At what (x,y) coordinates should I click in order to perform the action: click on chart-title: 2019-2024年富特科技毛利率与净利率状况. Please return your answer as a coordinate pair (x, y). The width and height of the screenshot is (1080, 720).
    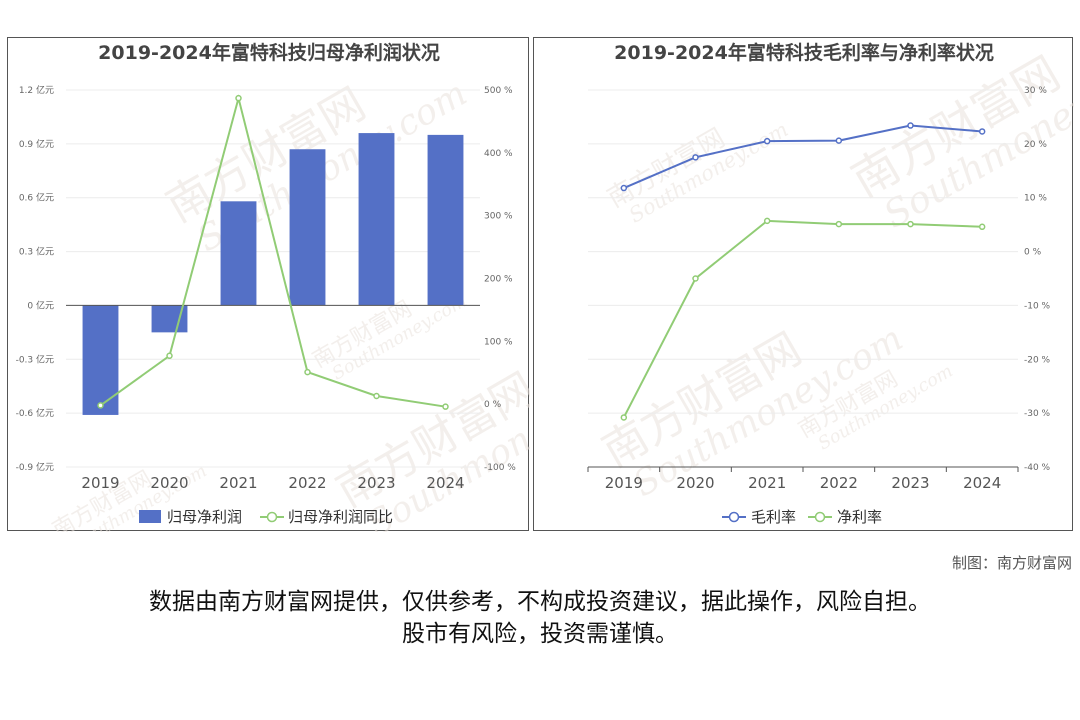
    Looking at the image, I should click on (804, 52).